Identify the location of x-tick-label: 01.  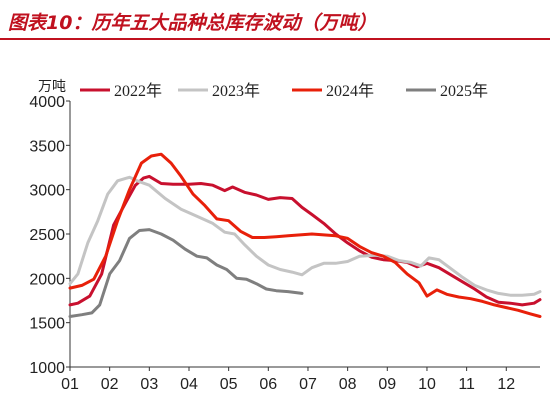
(70, 384).